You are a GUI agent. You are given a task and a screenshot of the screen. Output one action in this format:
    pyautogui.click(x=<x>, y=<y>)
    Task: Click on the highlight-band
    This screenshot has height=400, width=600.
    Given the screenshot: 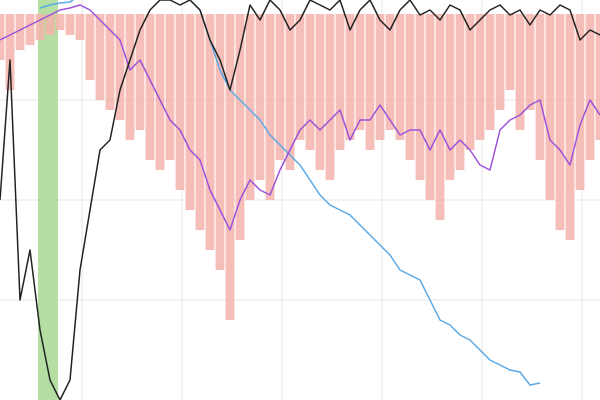 What is the action you would take?
    pyautogui.click(x=48, y=200)
    